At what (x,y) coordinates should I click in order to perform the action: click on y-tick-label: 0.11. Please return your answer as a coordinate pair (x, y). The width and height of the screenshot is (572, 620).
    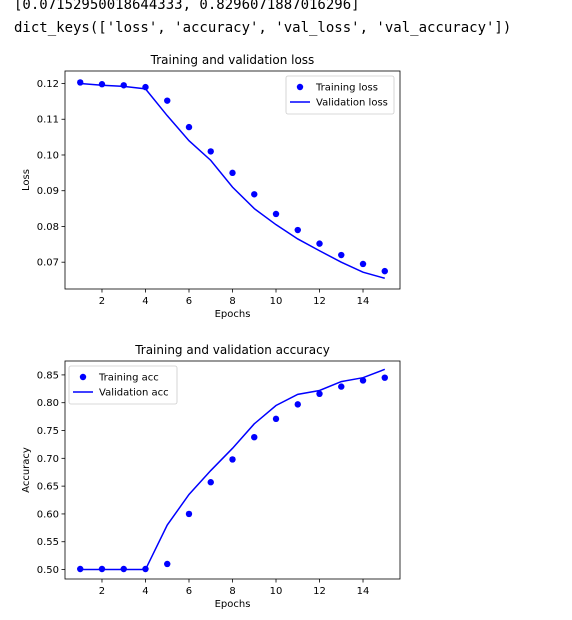
    Looking at the image, I should click on (48, 120).